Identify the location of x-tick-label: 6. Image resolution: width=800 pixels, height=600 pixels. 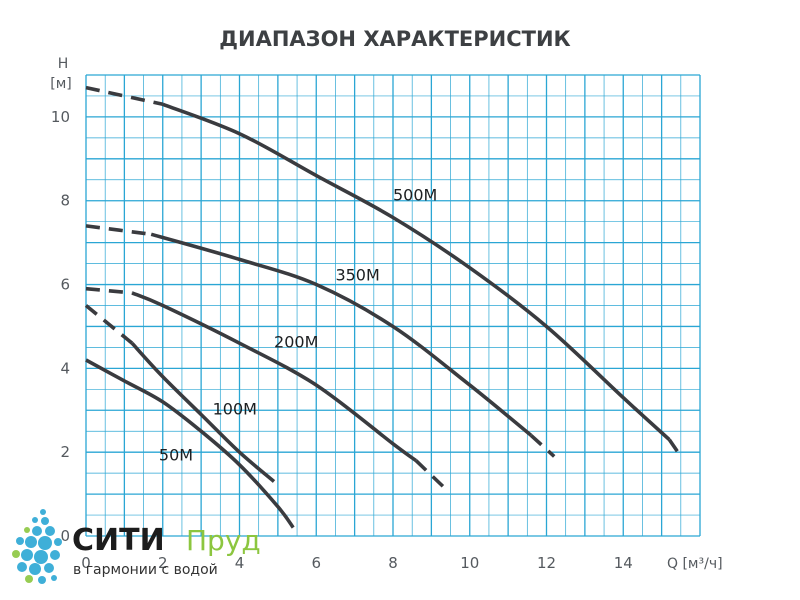
(316, 563).